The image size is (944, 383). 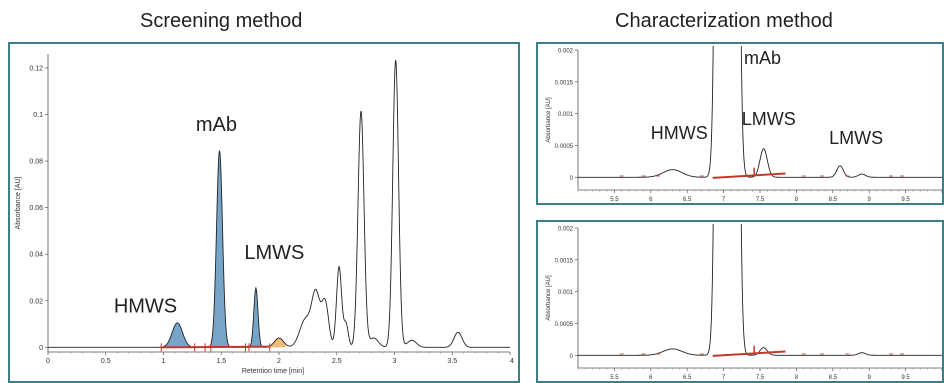 I want to click on y-tick-label: 0.02, so click(x=36, y=301).